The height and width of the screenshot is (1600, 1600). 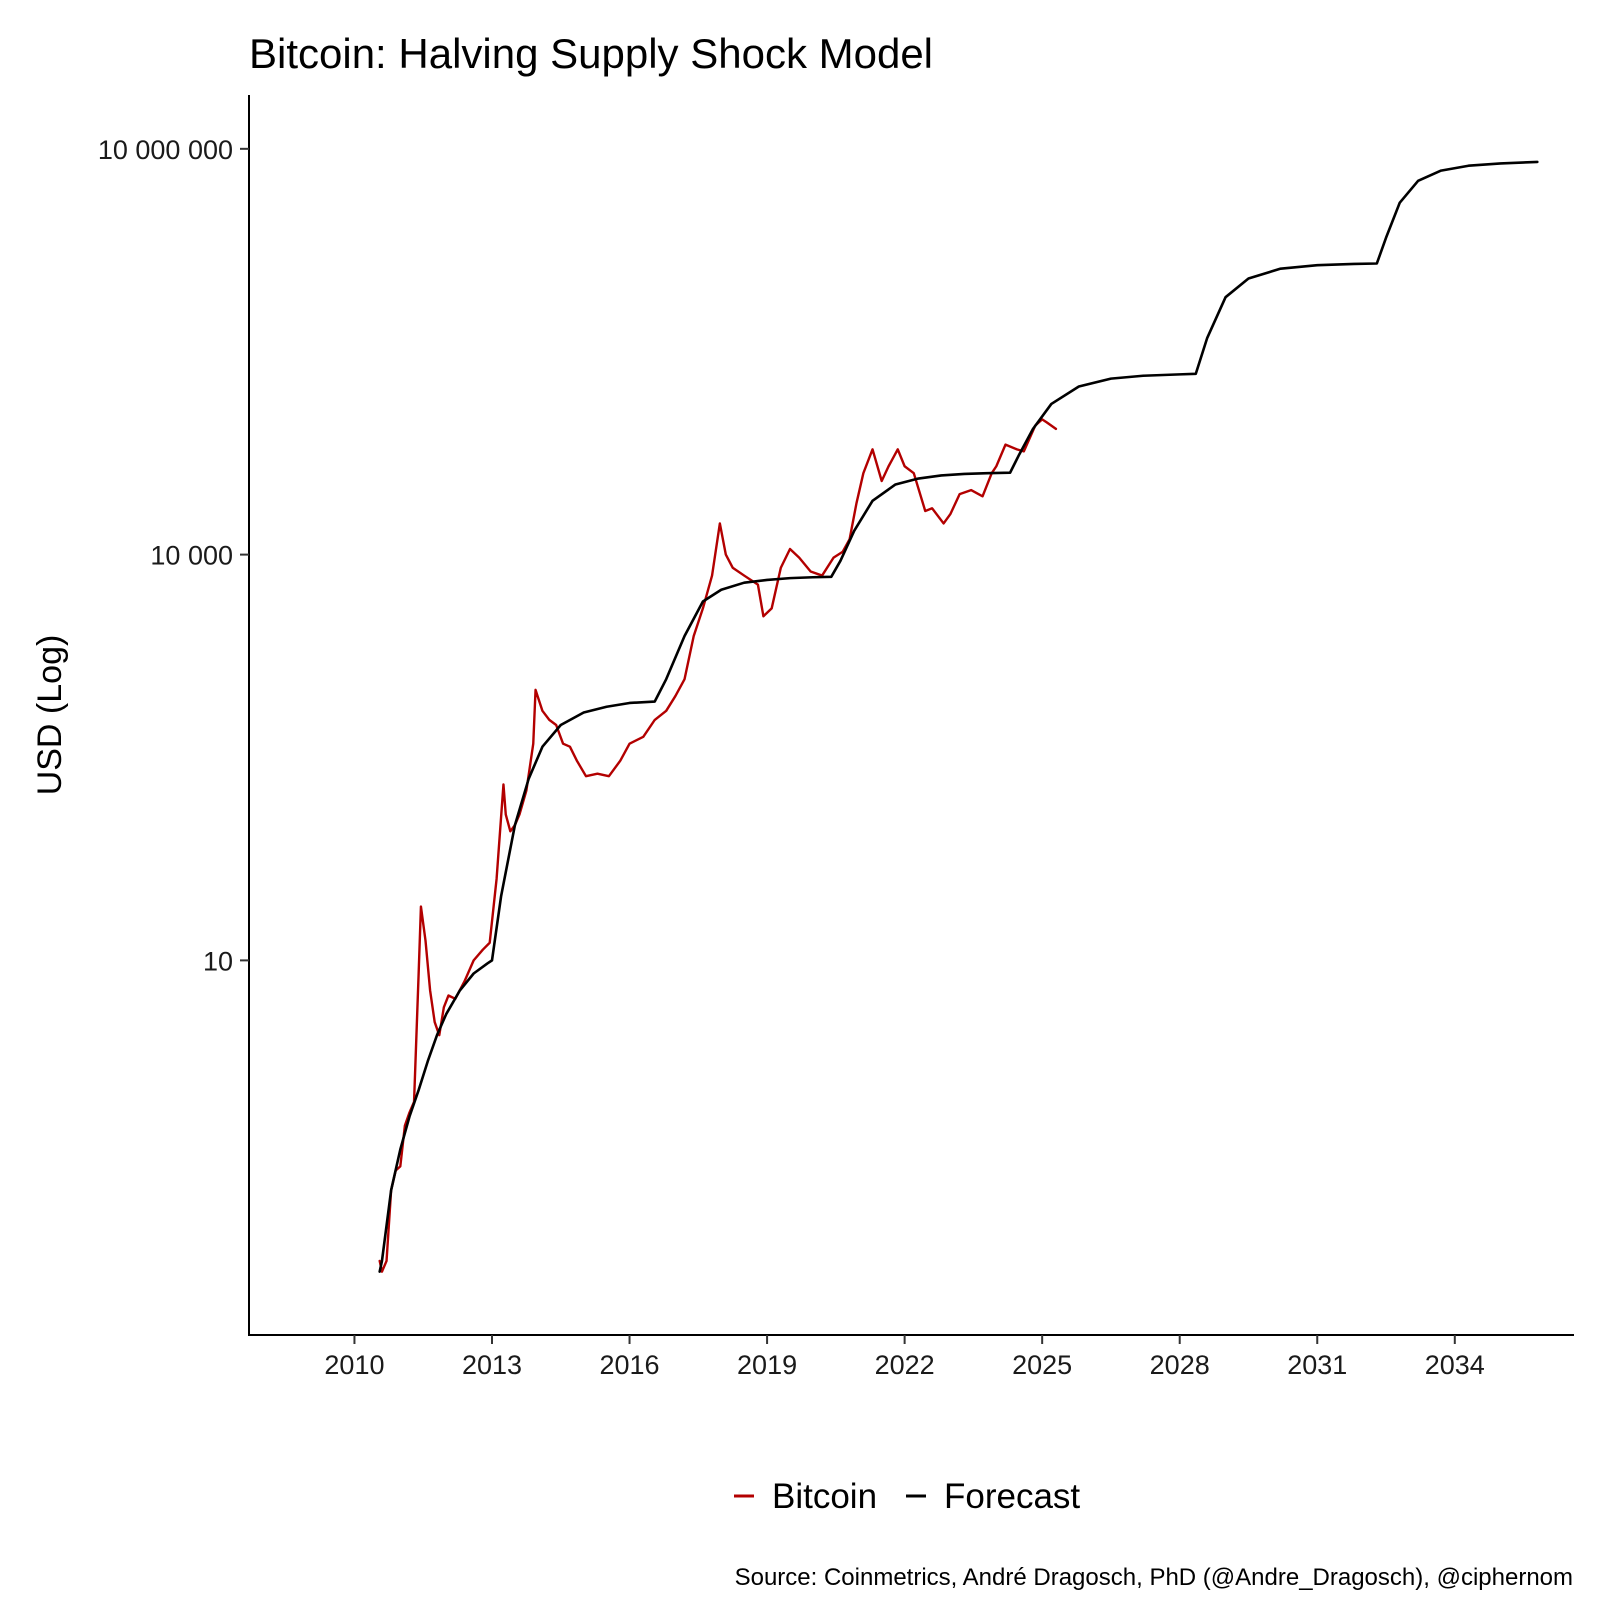 What do you see at coordinates (1455, 1365) in the screenshot?
I see `x-tick-label: 2034` at bounding box center [1455, 1365].